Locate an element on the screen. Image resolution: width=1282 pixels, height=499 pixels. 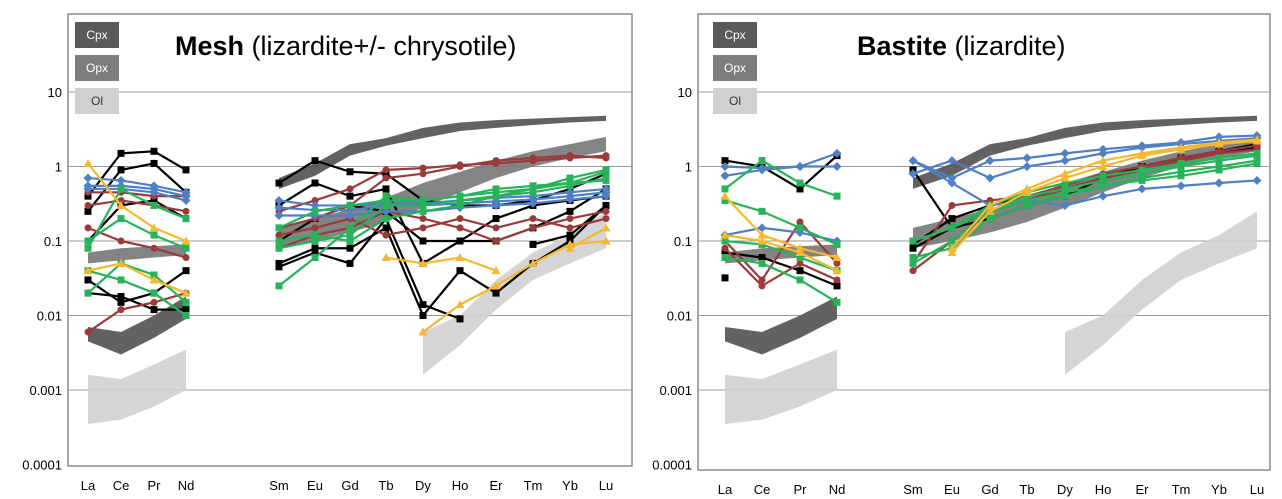
series-green is located at coordinates (347, 214).